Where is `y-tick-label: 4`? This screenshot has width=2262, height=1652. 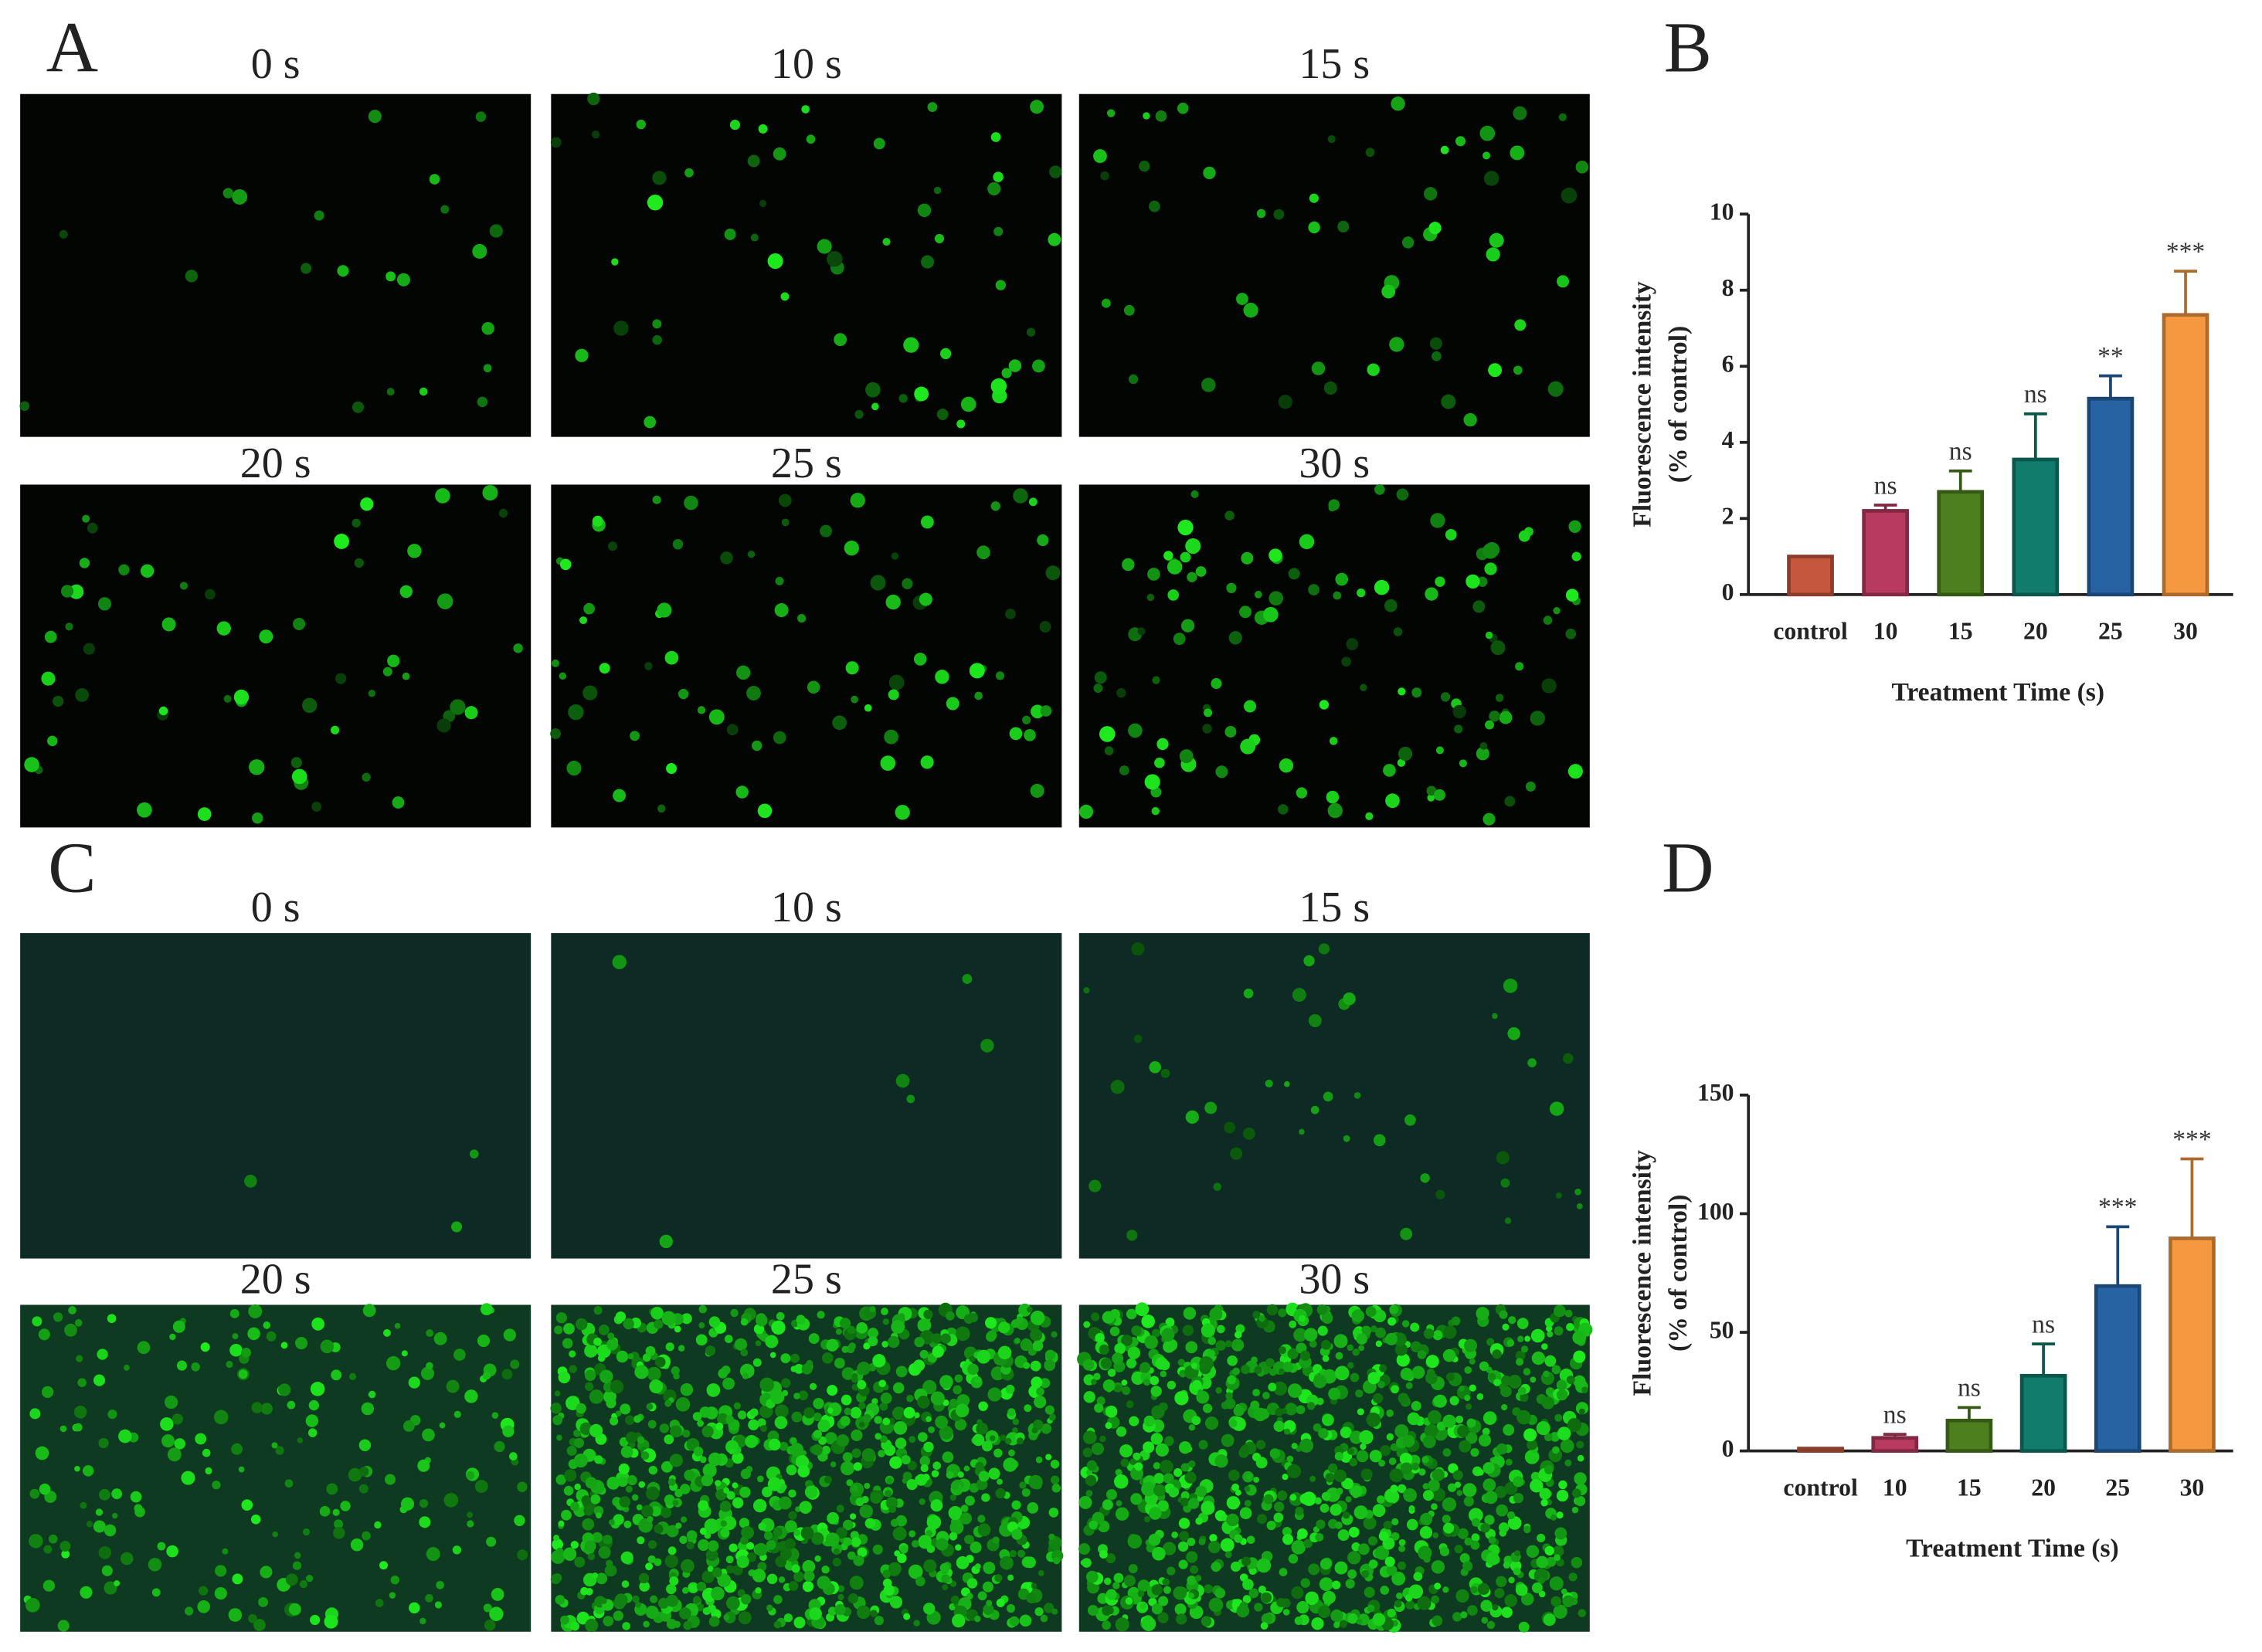 y-tick-label: 4 is located at coordinates (1728, 440).